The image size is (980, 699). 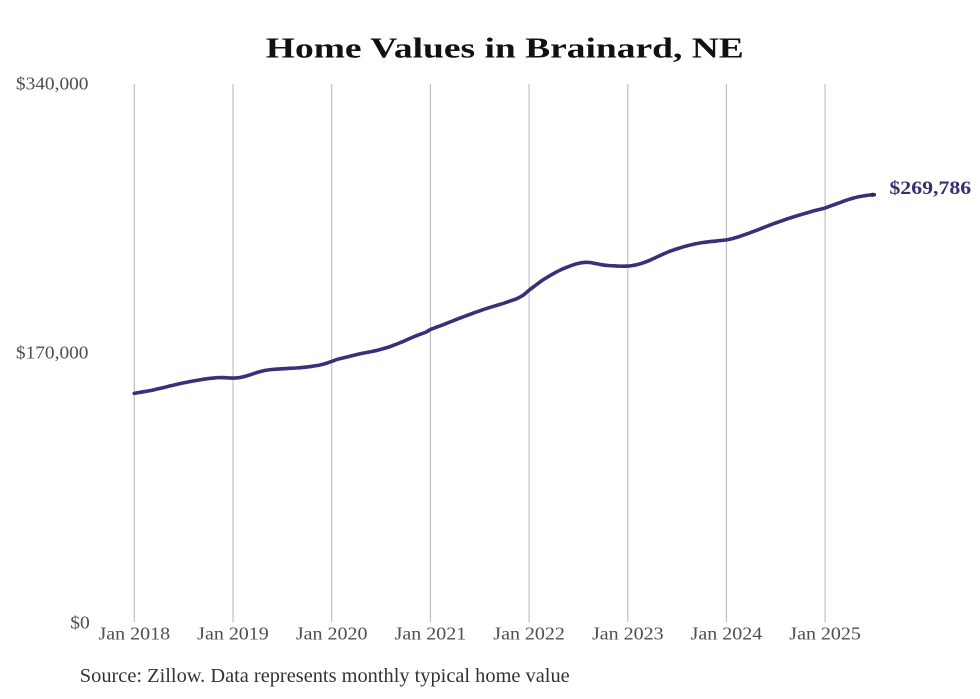 What do you see at coordinates (505, 49) in the screenshot?
I see `svg-text: Home Values in Brainard, NE` at bounding box center [505, 49].